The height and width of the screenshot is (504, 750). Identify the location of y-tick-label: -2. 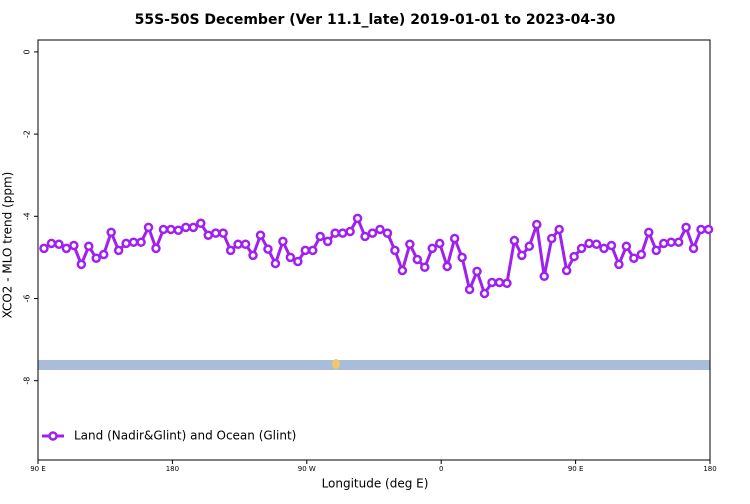
(27, 134).